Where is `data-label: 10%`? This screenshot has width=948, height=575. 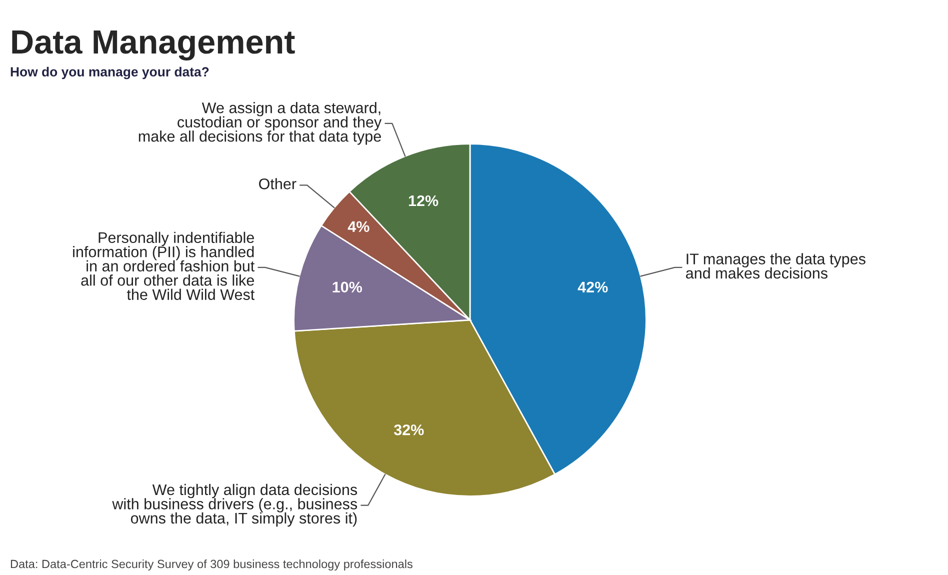 data-label: 10% is located at coordinates (347, 287).